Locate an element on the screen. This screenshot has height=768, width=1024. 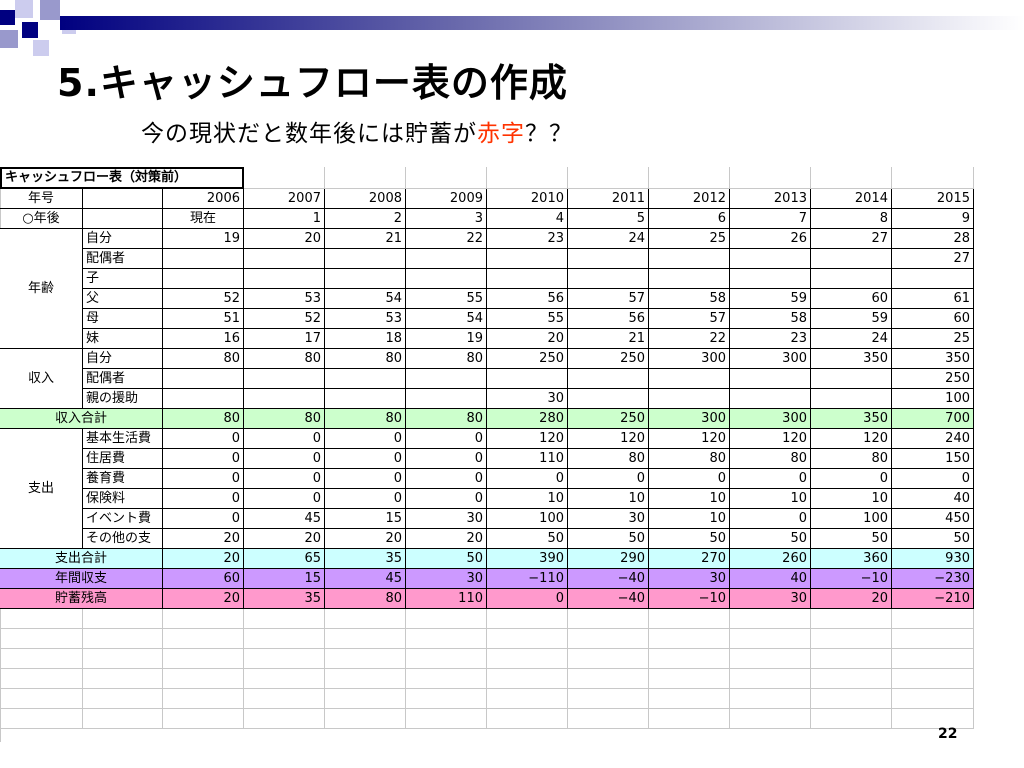
table-cell: 45 is located at coordinates (365, 579).